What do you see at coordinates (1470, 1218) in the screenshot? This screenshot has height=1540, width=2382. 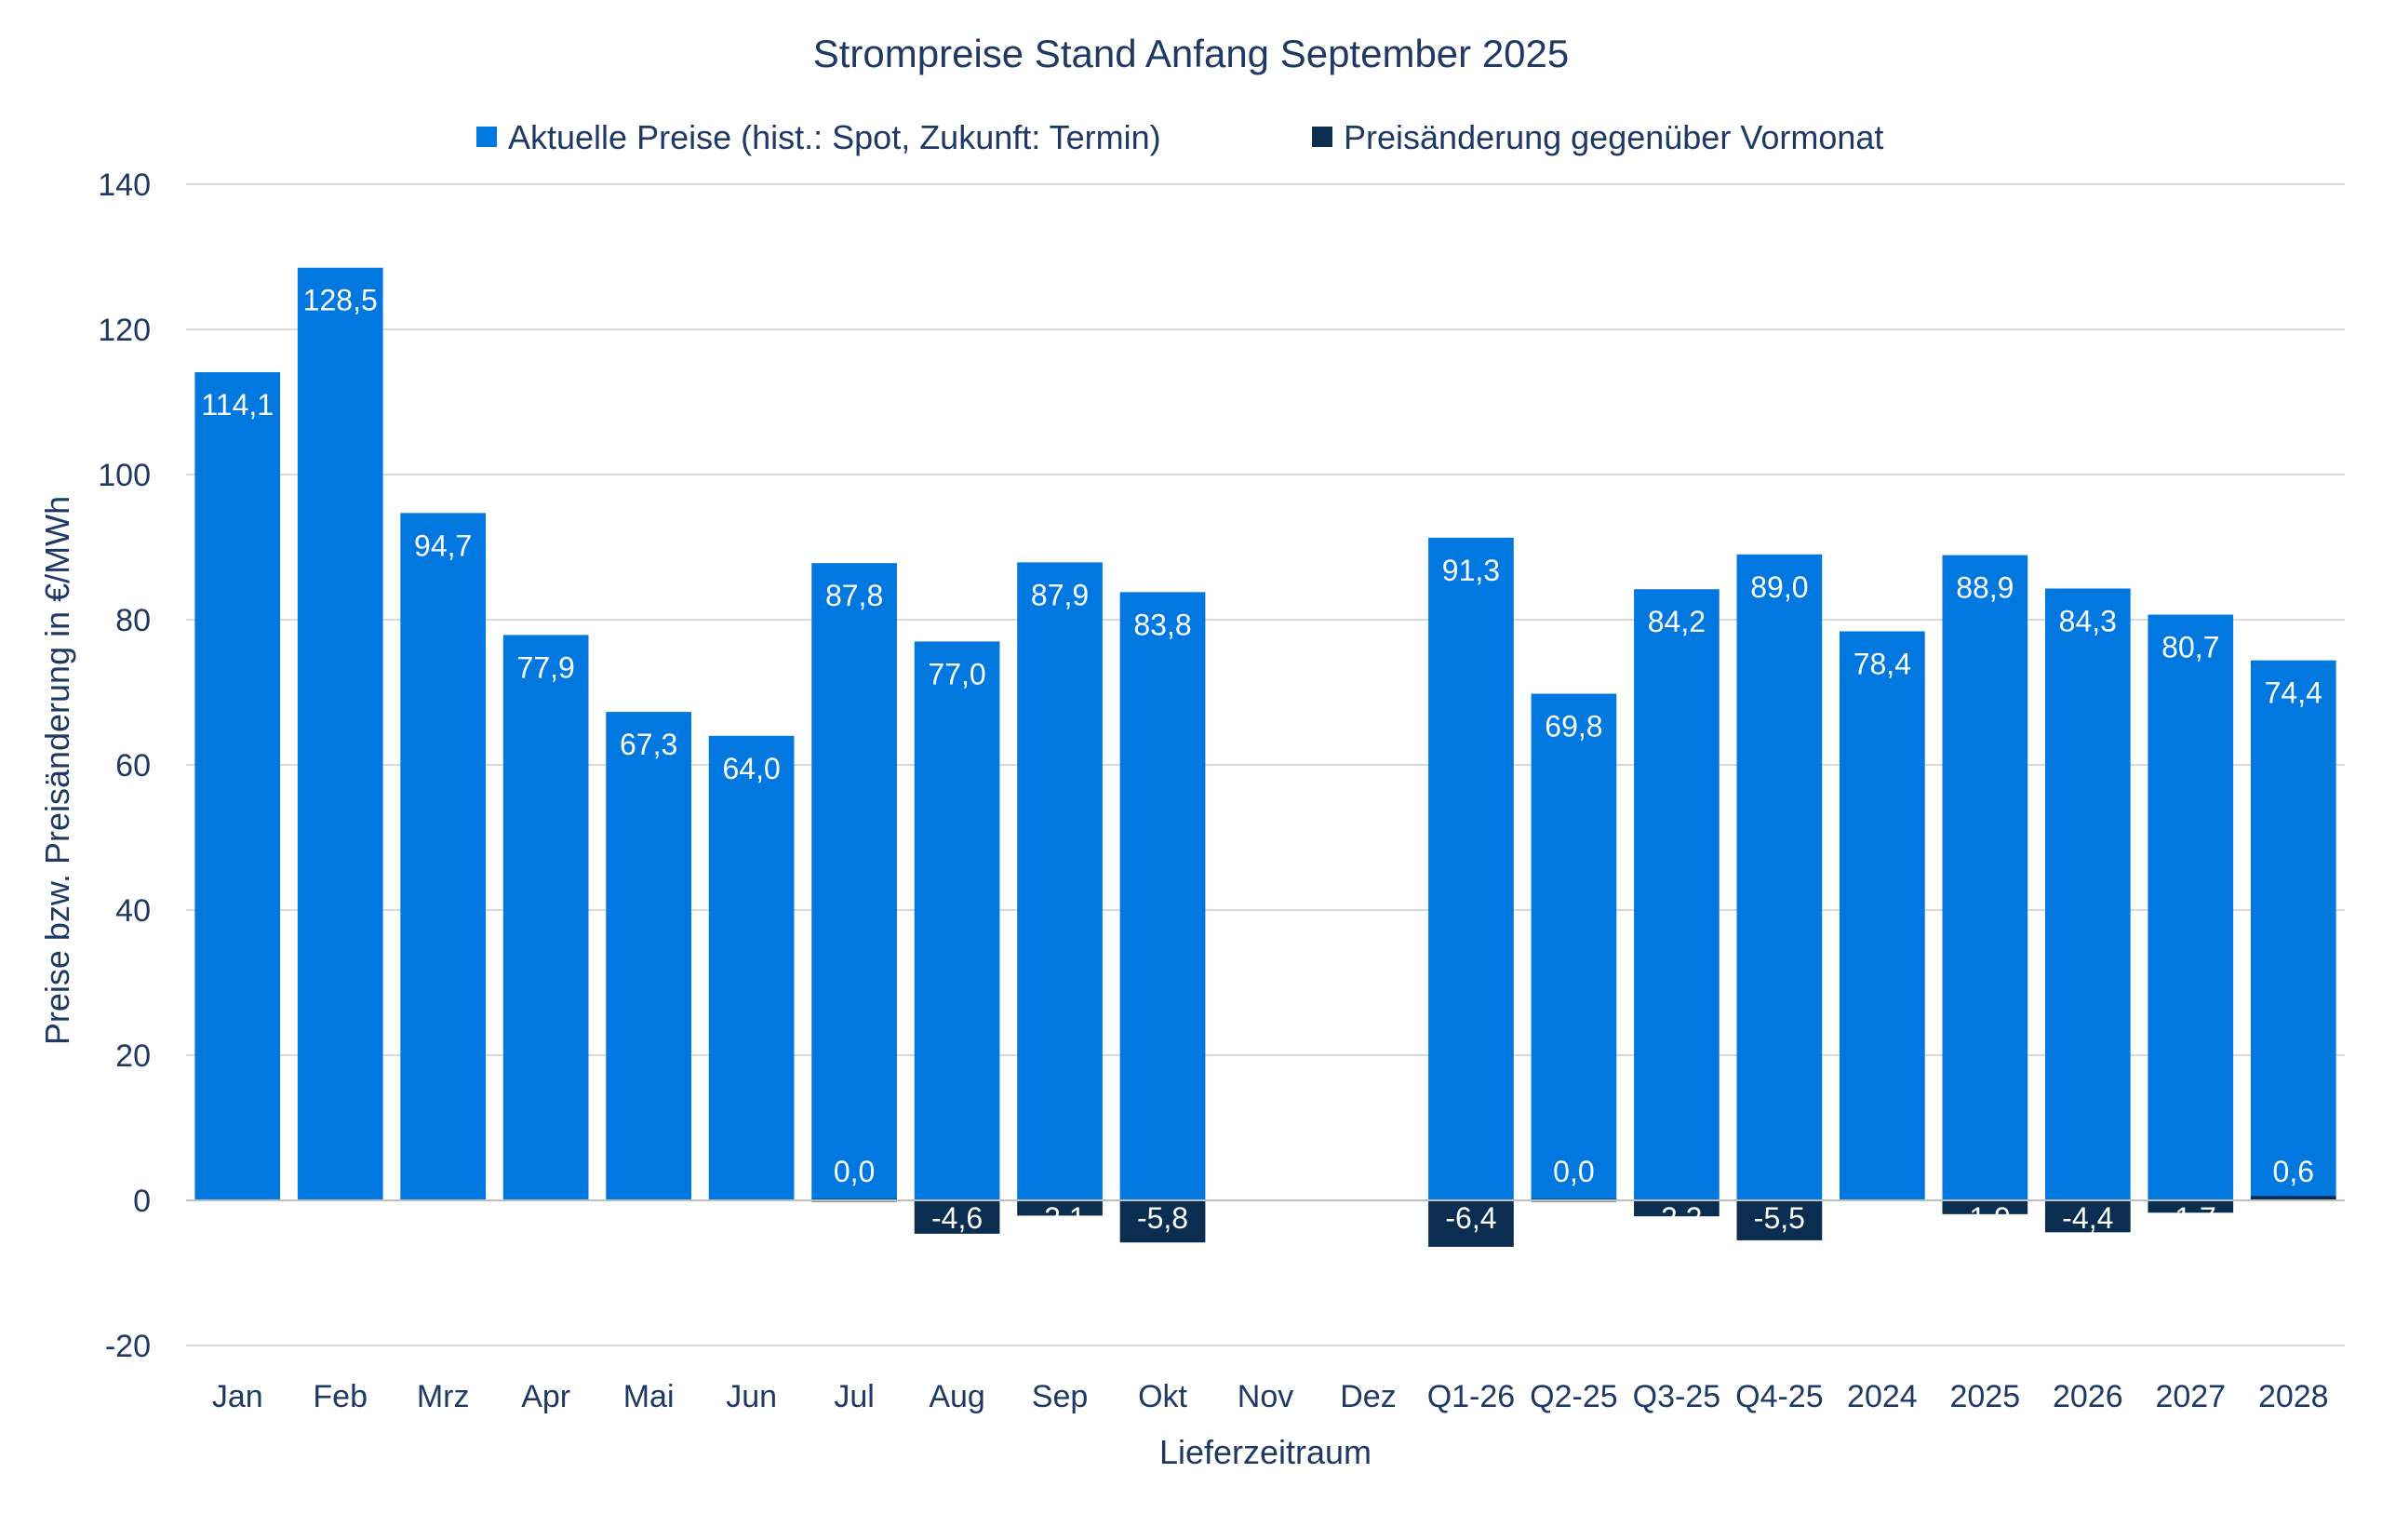 I see `data-label-change: -6,4` at bounding box center [1470, 1218].